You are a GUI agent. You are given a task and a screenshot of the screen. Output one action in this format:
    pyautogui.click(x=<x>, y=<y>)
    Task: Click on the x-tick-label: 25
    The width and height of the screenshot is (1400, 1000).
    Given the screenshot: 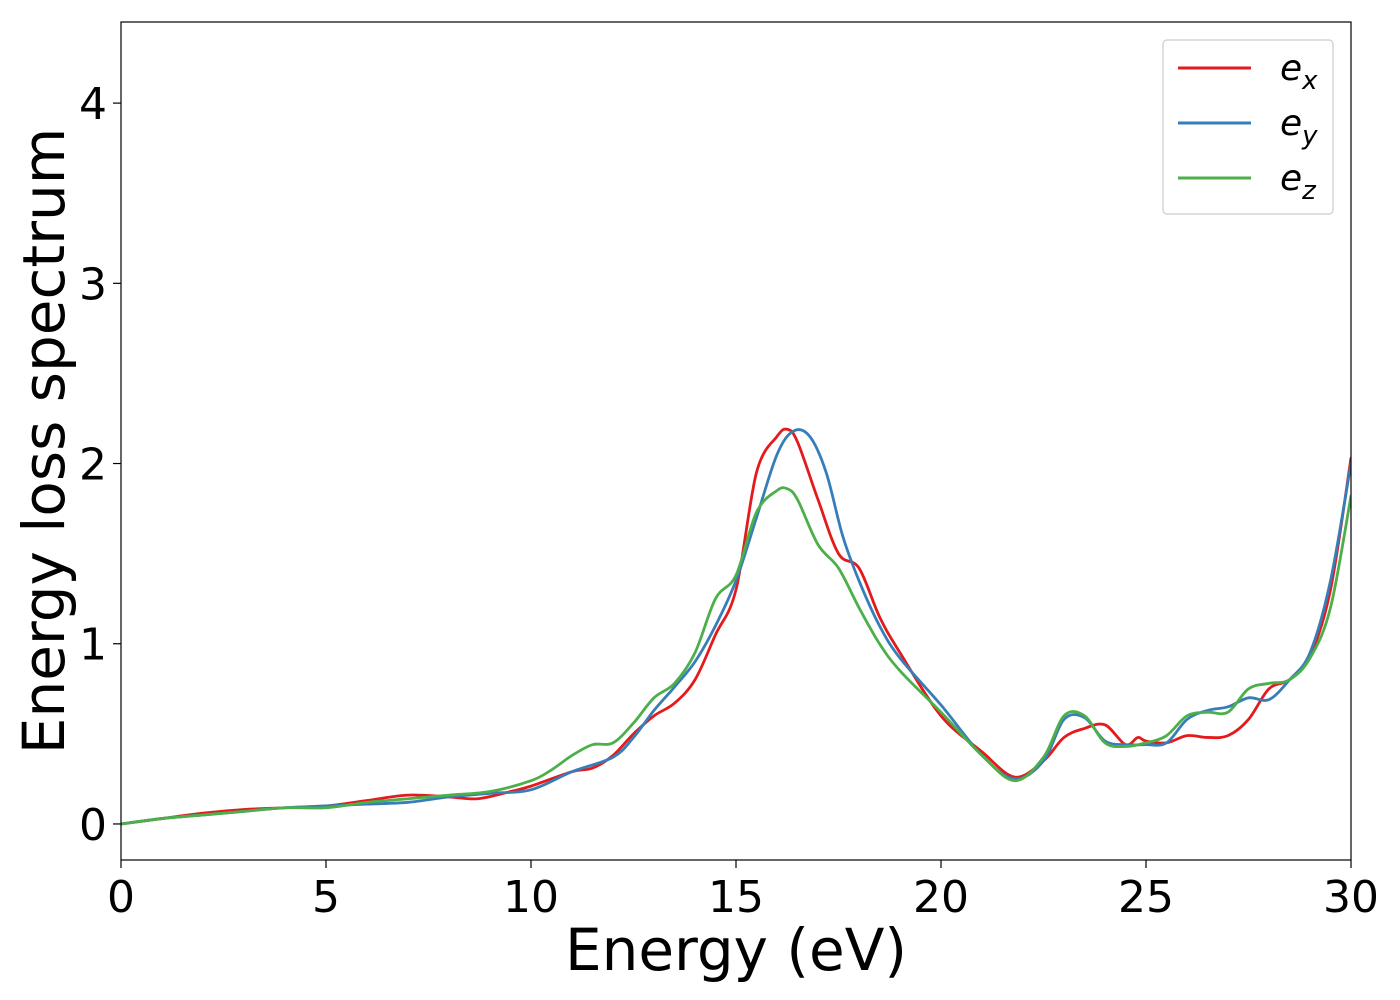 What is the action you would take?
    pyautogui.click(x=1146, y=897)
    